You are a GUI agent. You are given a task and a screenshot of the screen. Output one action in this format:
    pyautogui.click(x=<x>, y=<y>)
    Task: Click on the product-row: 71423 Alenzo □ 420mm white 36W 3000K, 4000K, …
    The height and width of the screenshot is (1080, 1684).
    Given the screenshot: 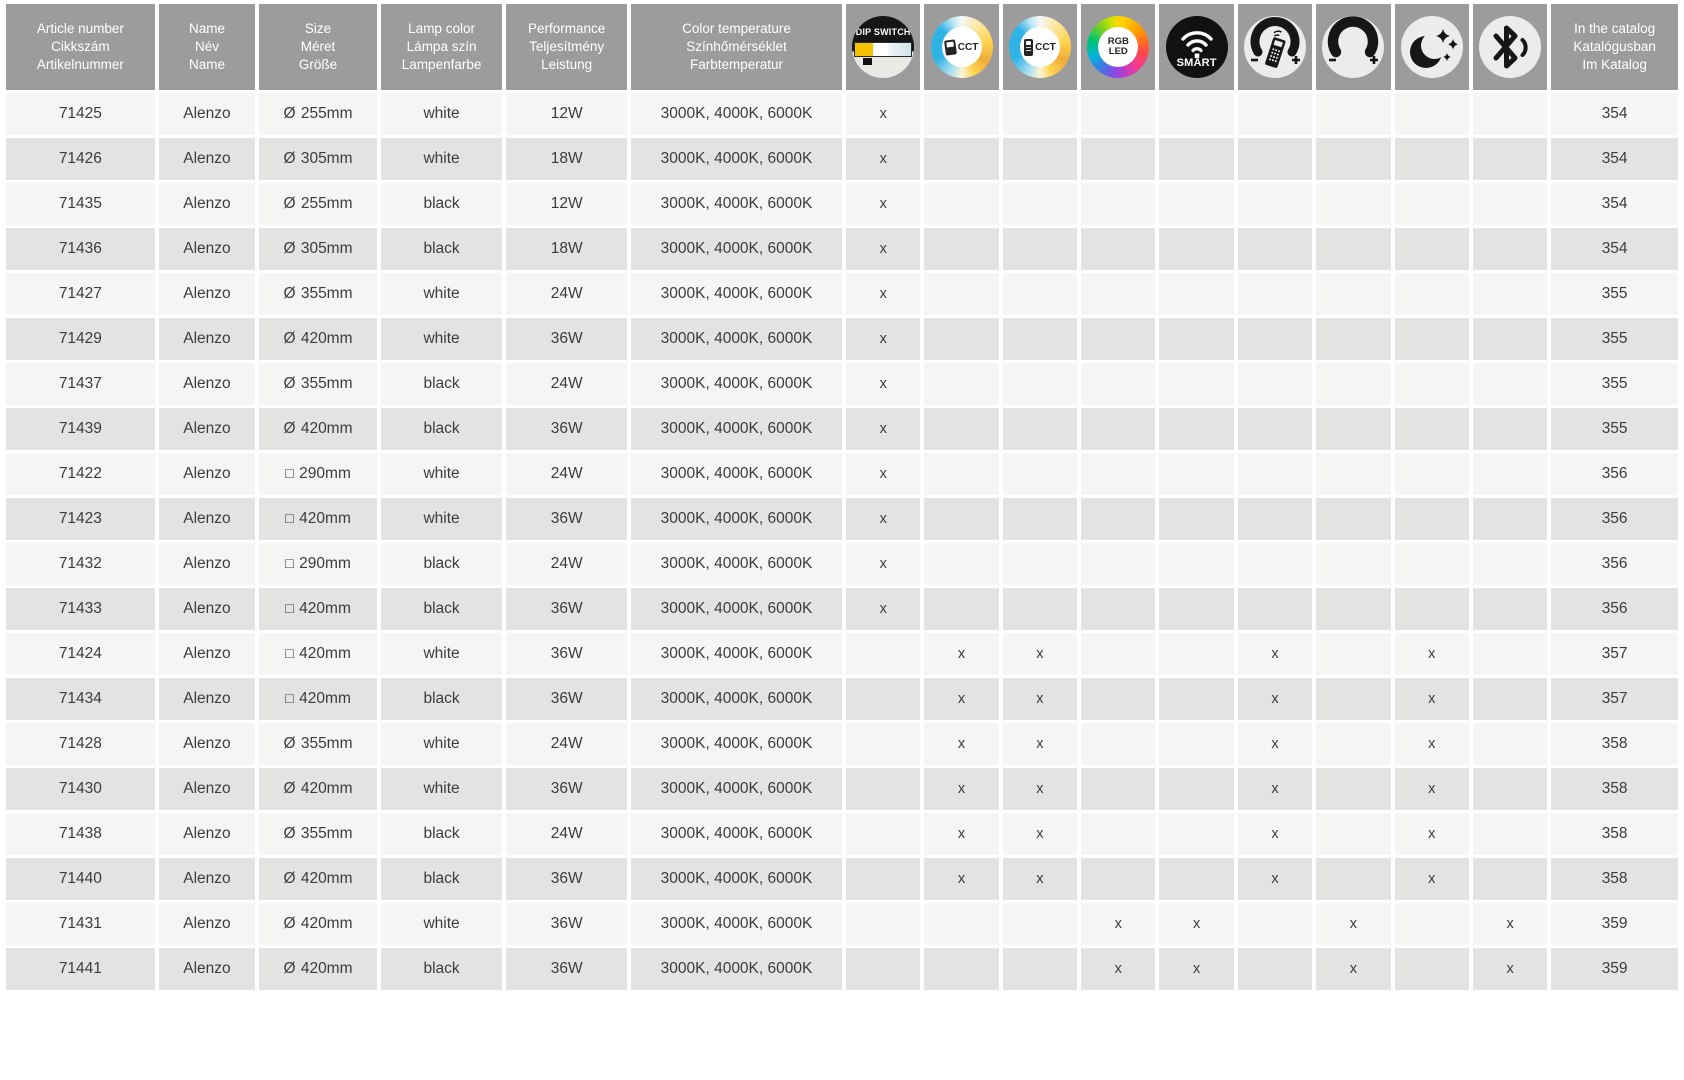 What is the action you would take?
    pyautogui.click(x=842, y=519)
    